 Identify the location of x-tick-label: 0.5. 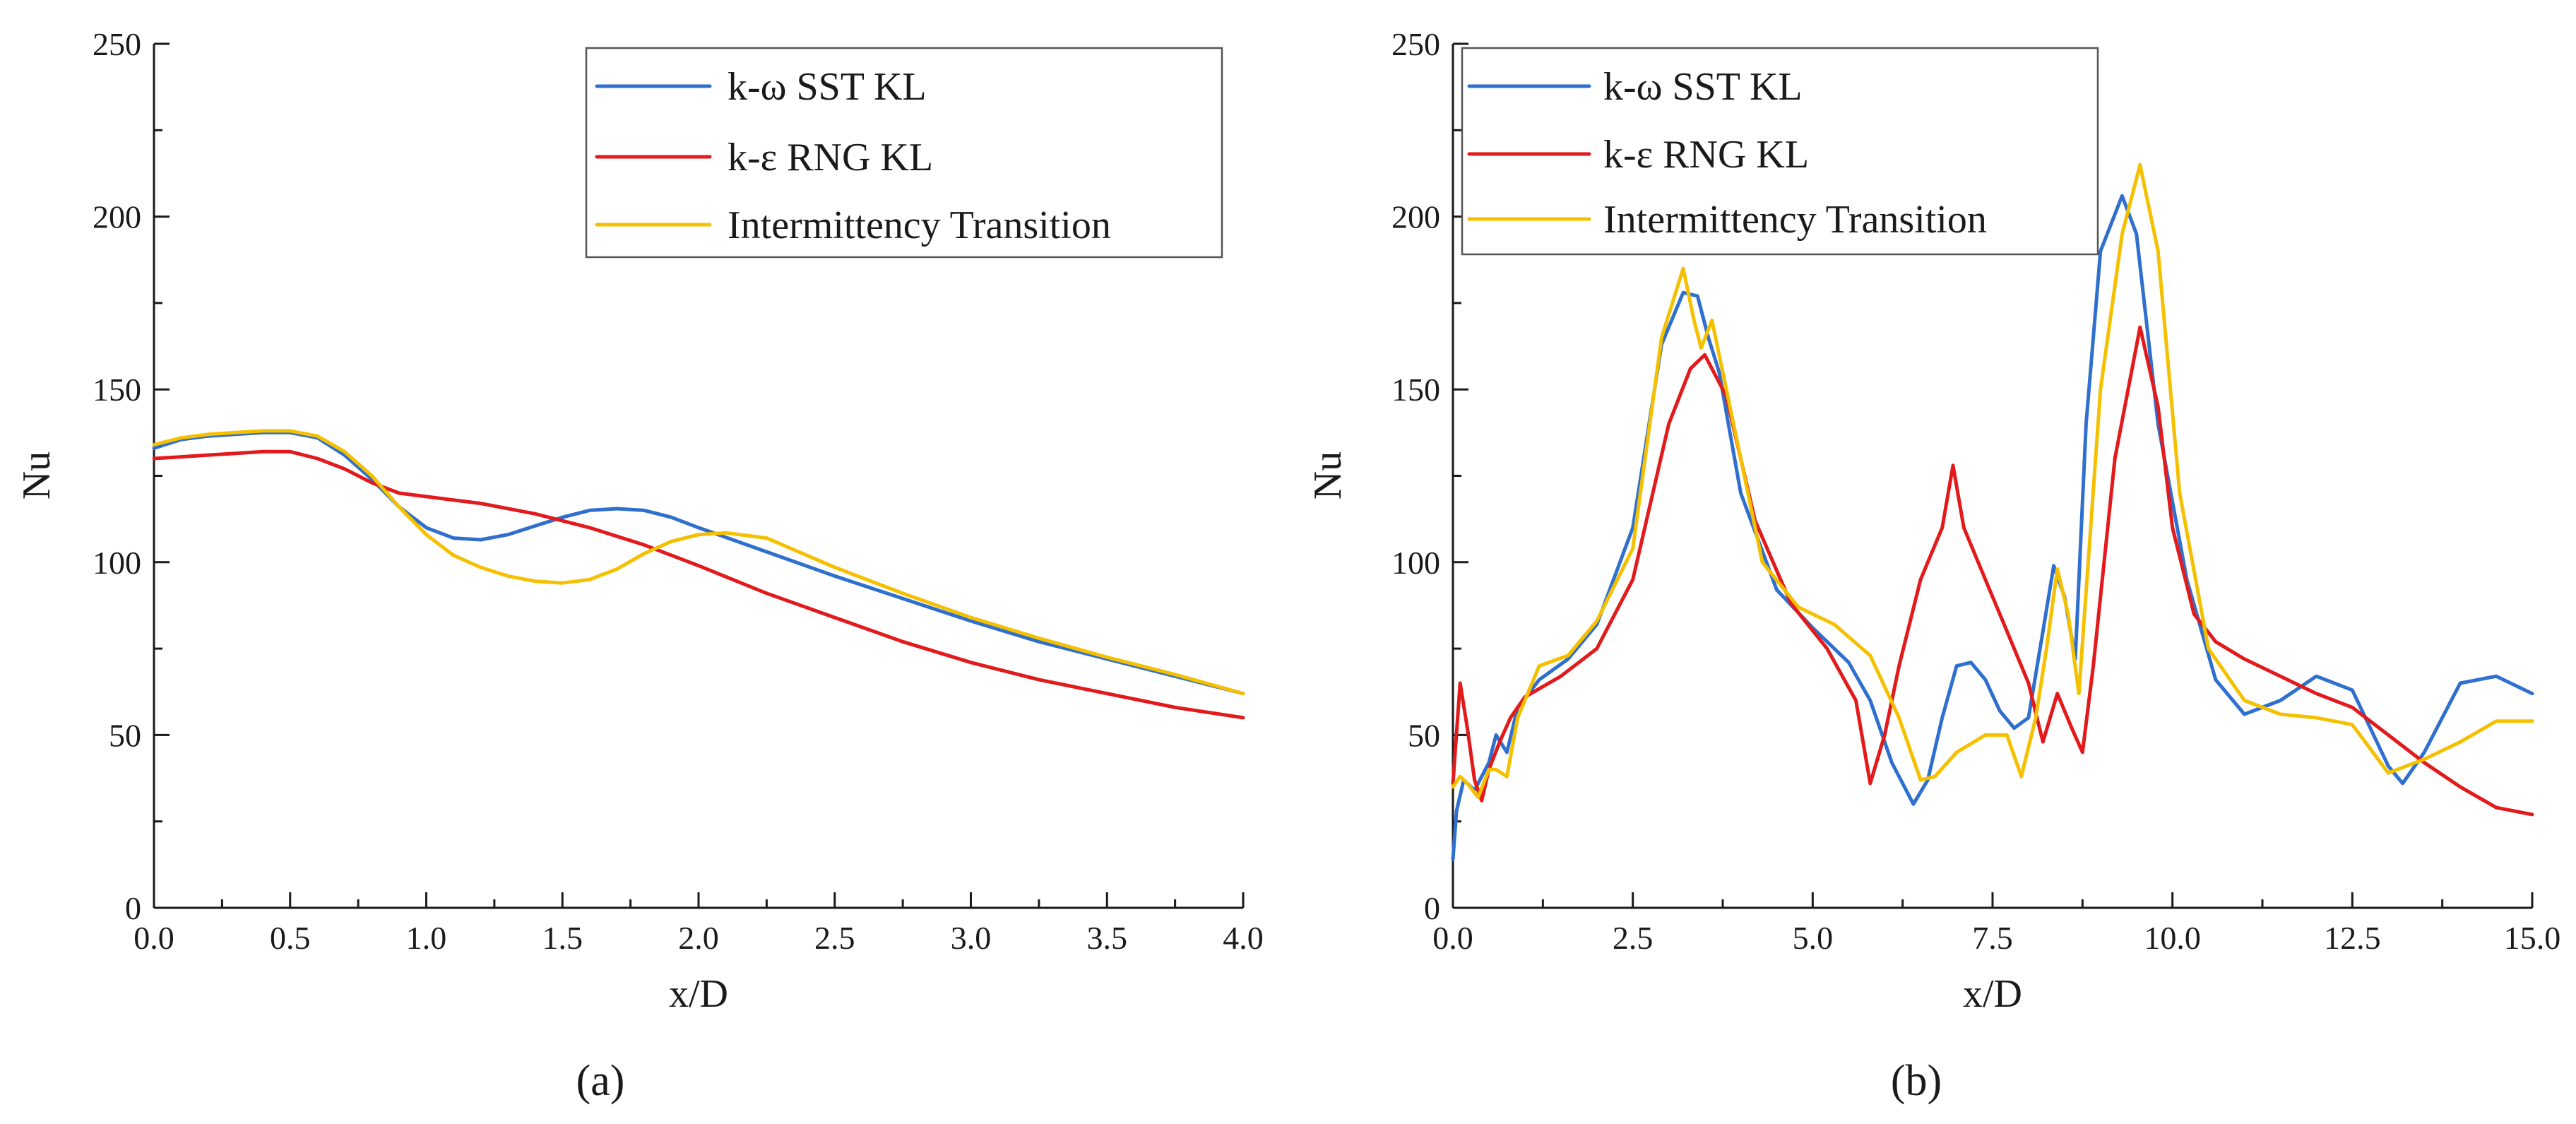
(290, 938).